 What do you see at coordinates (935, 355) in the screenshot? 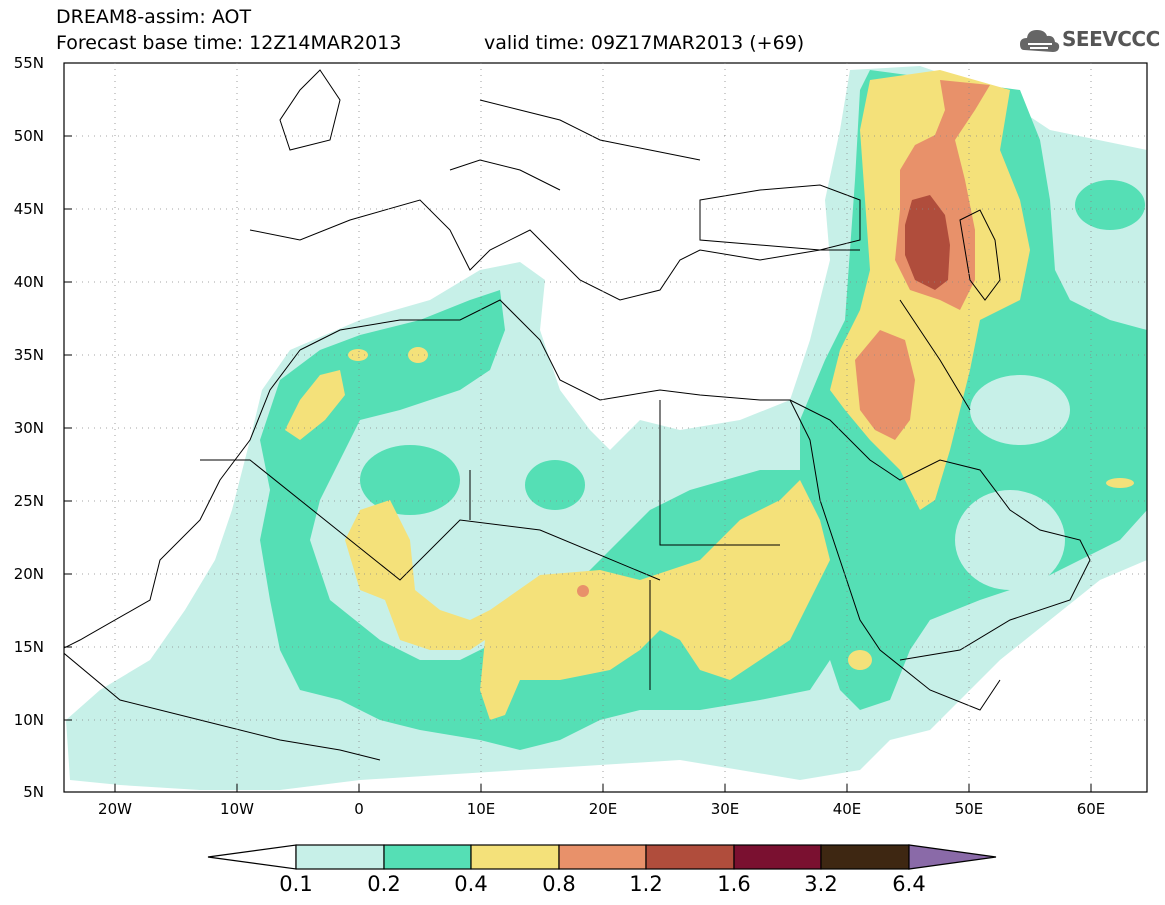
I see `border-middle-east` at bounding box center [935, 355].